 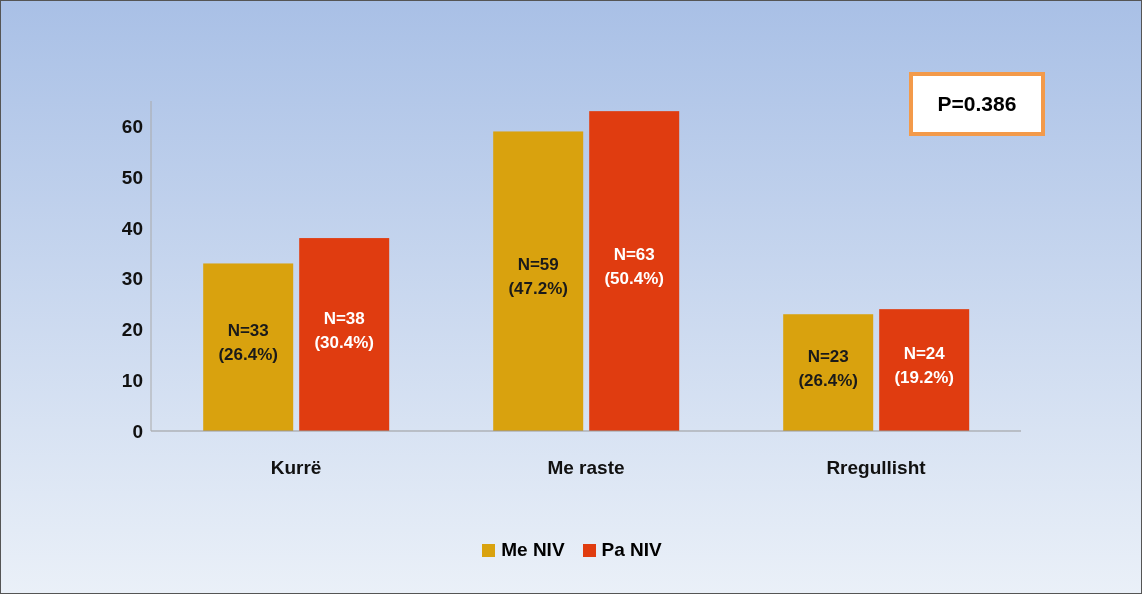 What do you see at coordinates (344, 330) in the screenshot?
I see `data-label: N=38 (30.4%)` at bounding box center [344, 330].